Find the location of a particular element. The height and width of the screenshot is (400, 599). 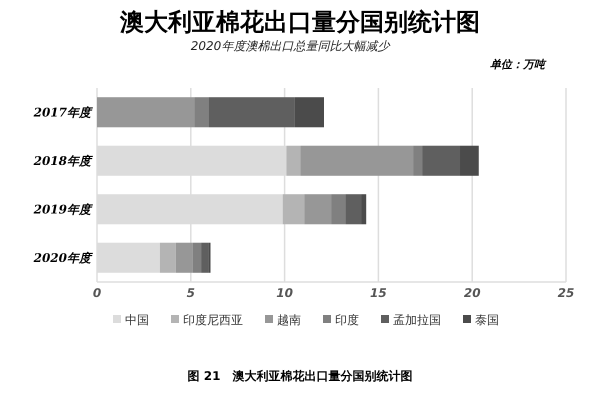

y-tick-label: 2019年度 is located at coordinates (62, 209).